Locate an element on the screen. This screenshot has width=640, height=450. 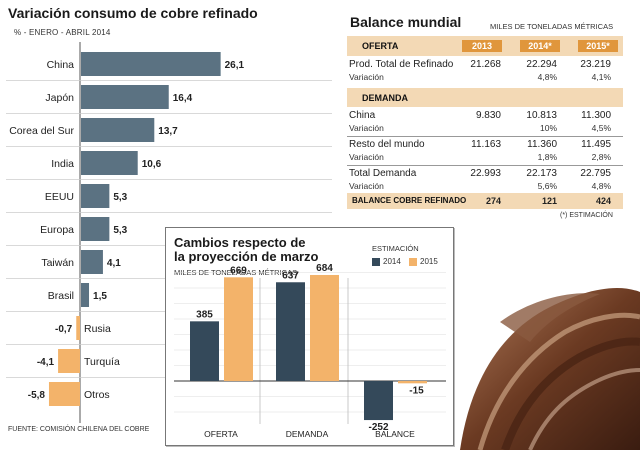
row-resto-var-2014: 1,8% is located at coordinates (547, 157).